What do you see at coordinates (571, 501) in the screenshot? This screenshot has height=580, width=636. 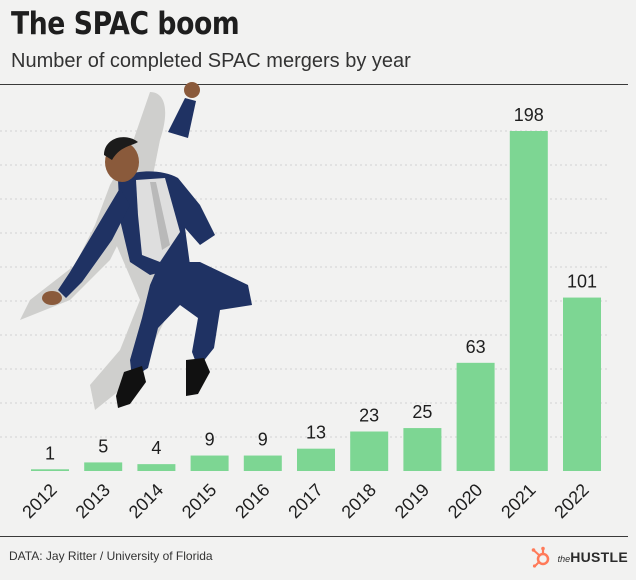 I see `x-tick-2022: 2022` at bounding box center [571, 501].